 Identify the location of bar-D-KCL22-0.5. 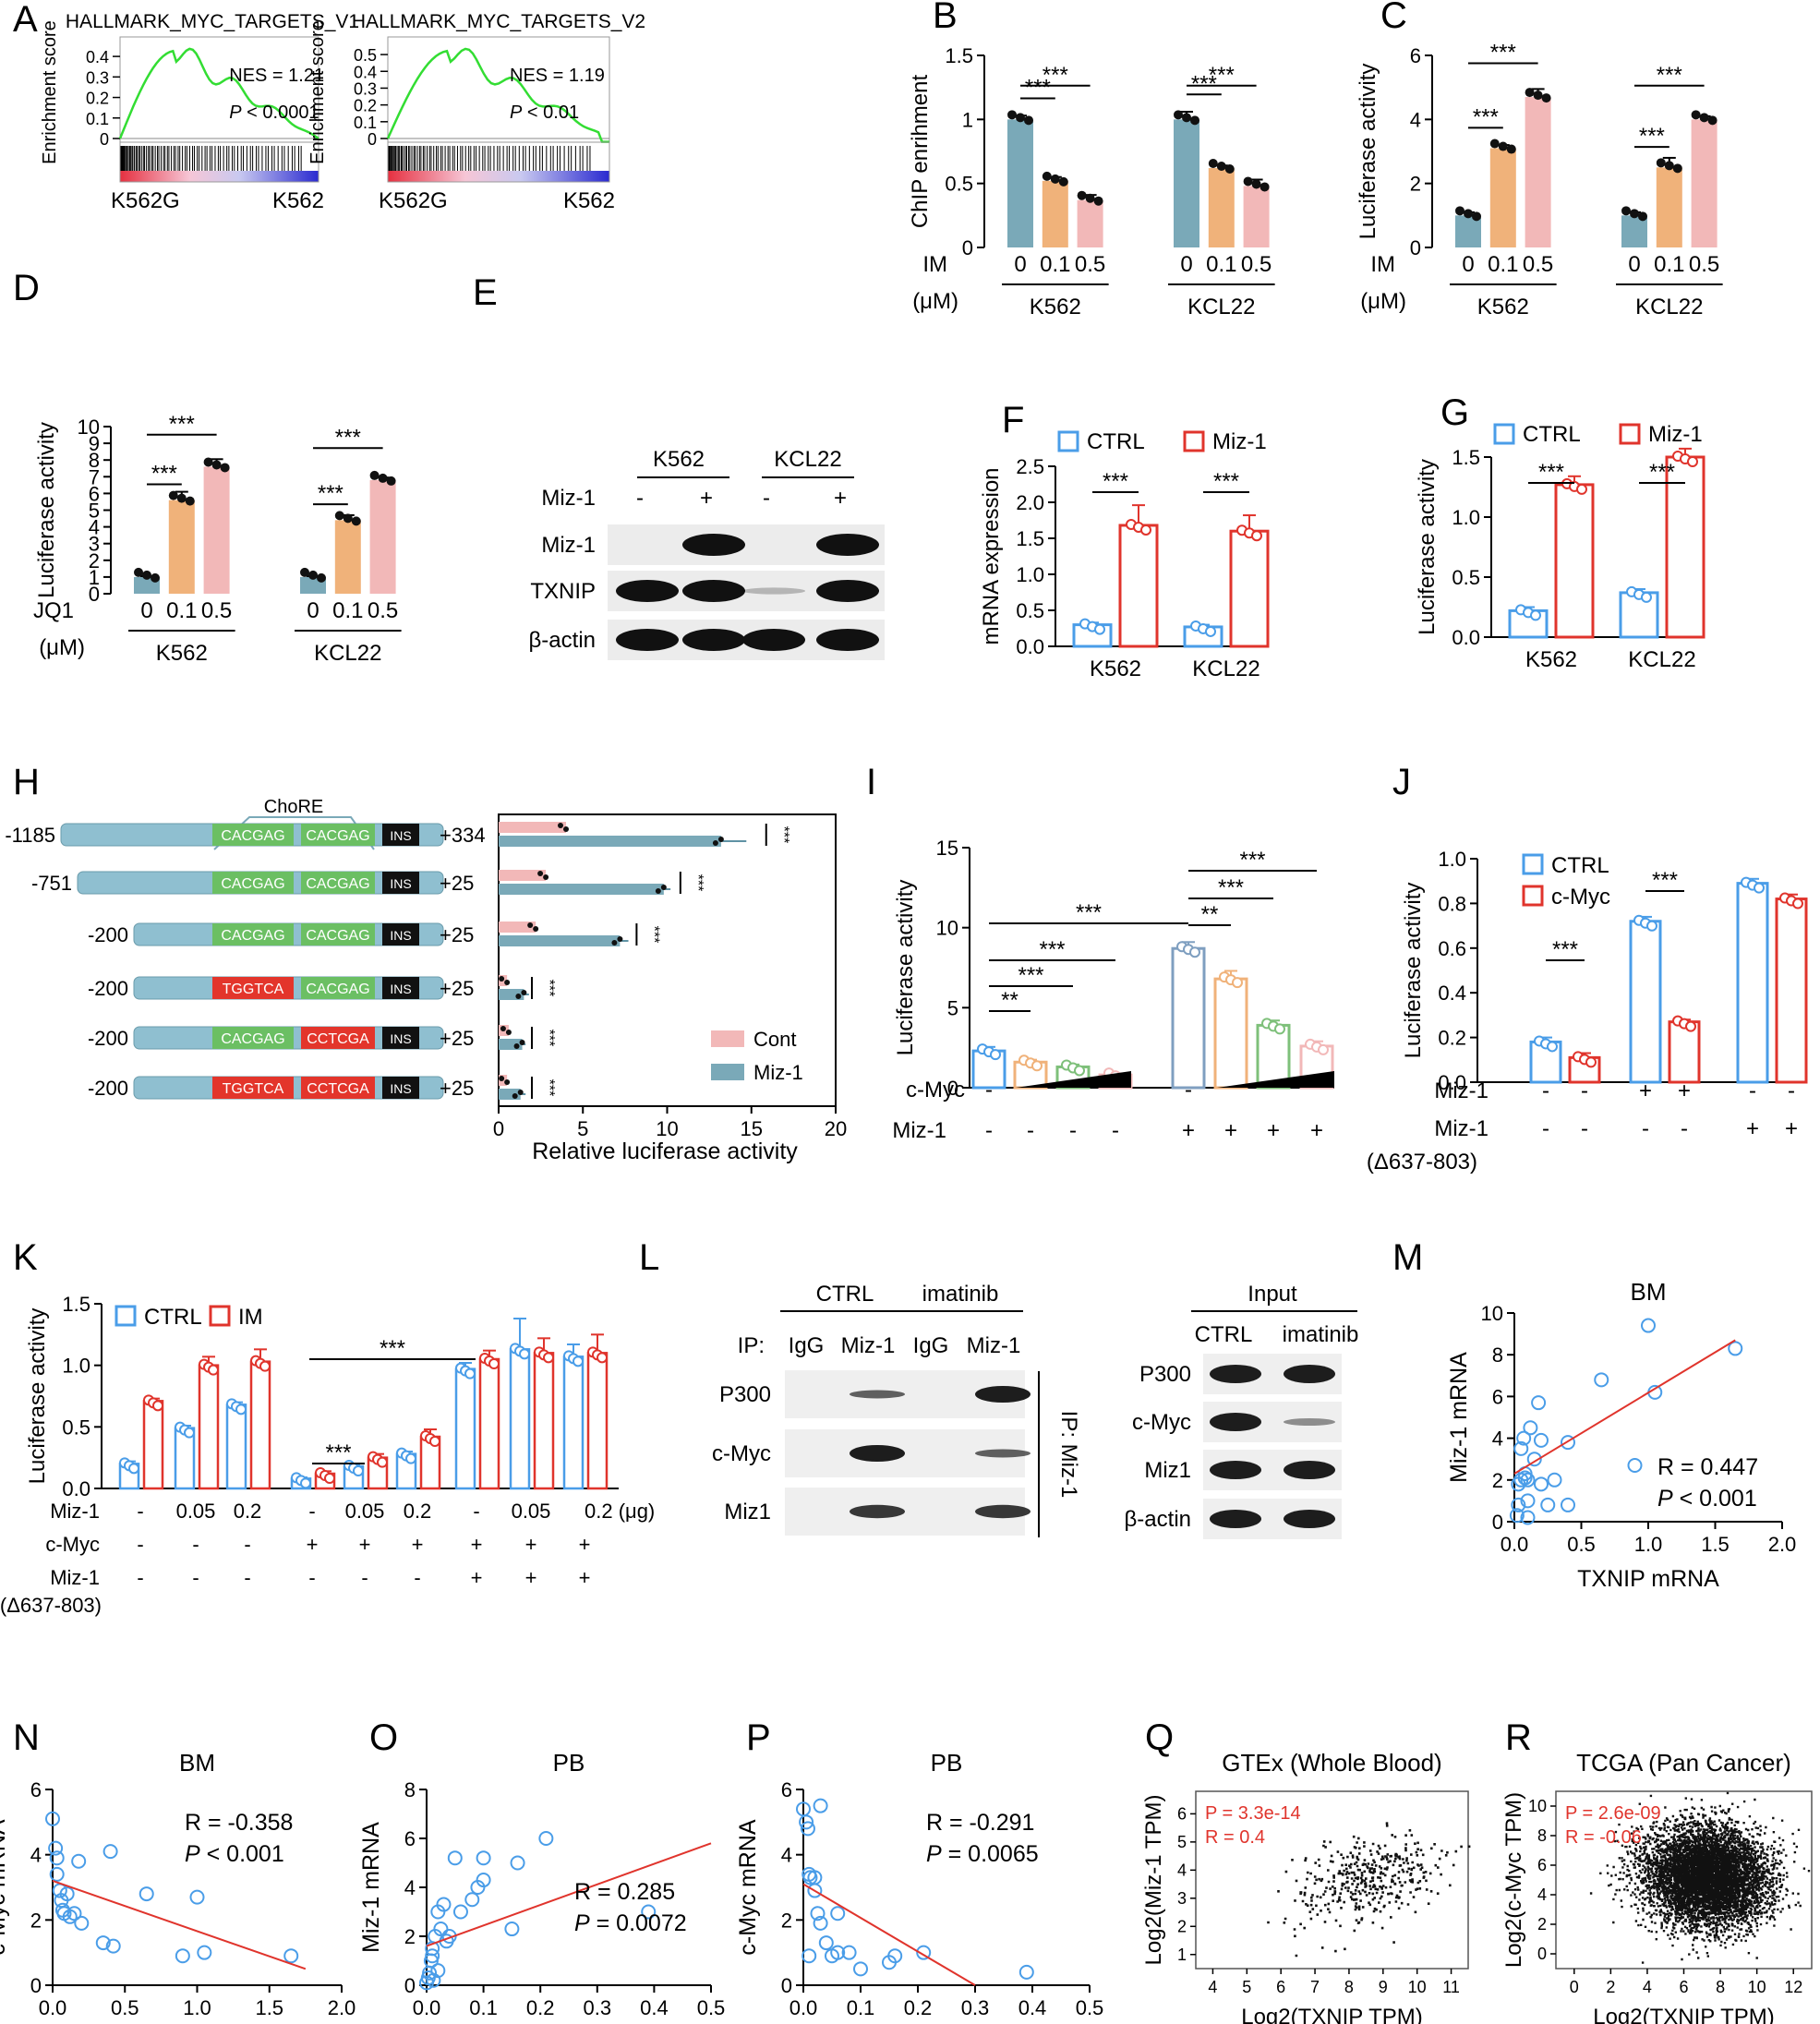
(382, 536).